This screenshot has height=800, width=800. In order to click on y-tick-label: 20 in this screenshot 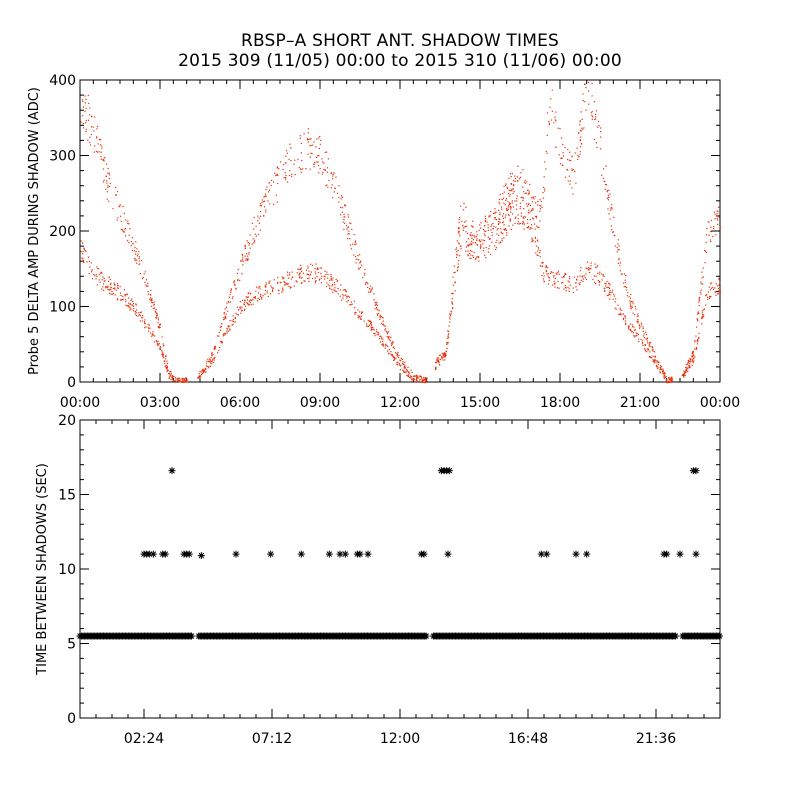, I will do `click(67, 421)`.